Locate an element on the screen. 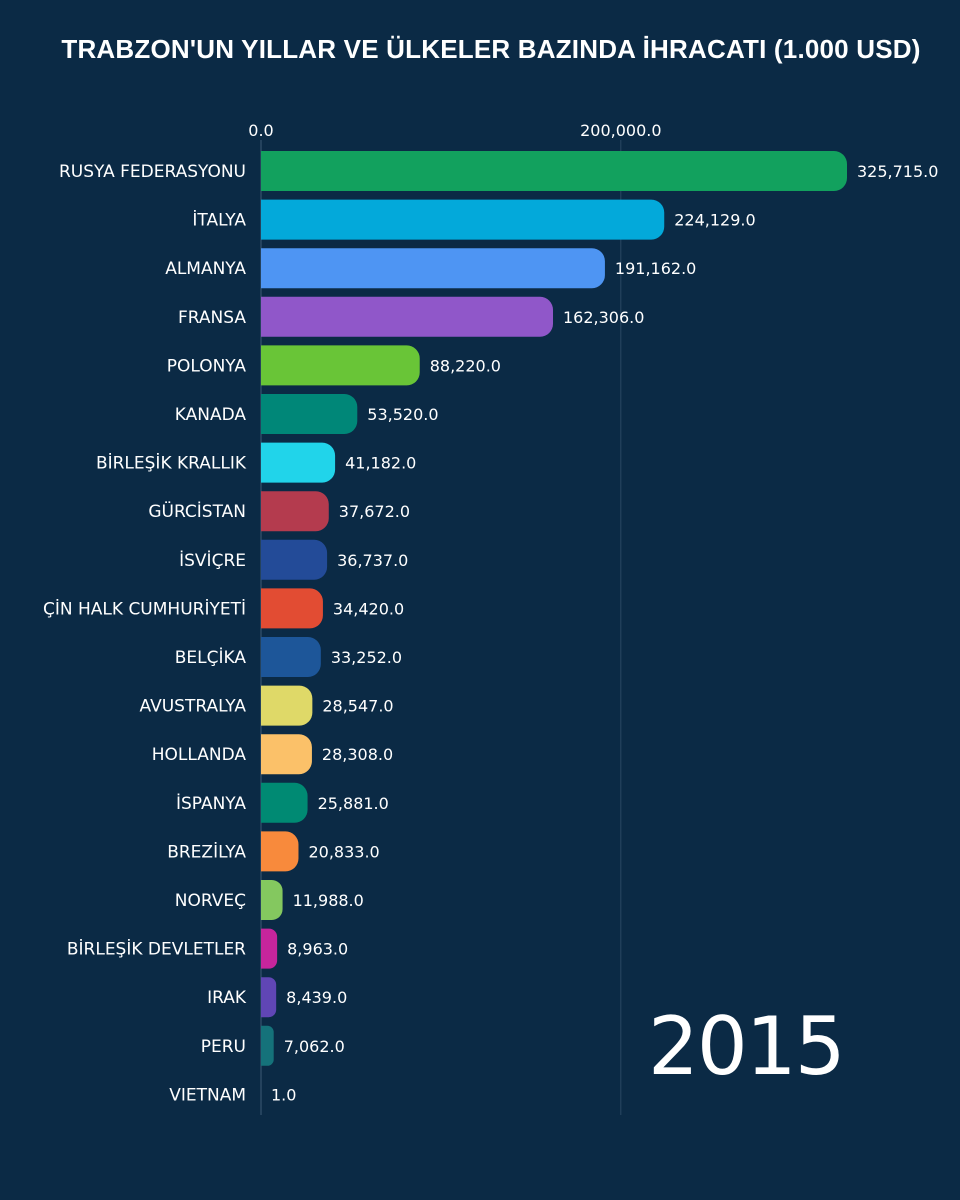 The width and height of the screenshot is (960, 1200). value-label: 25,881.0 is located at coordinates (353, 803).